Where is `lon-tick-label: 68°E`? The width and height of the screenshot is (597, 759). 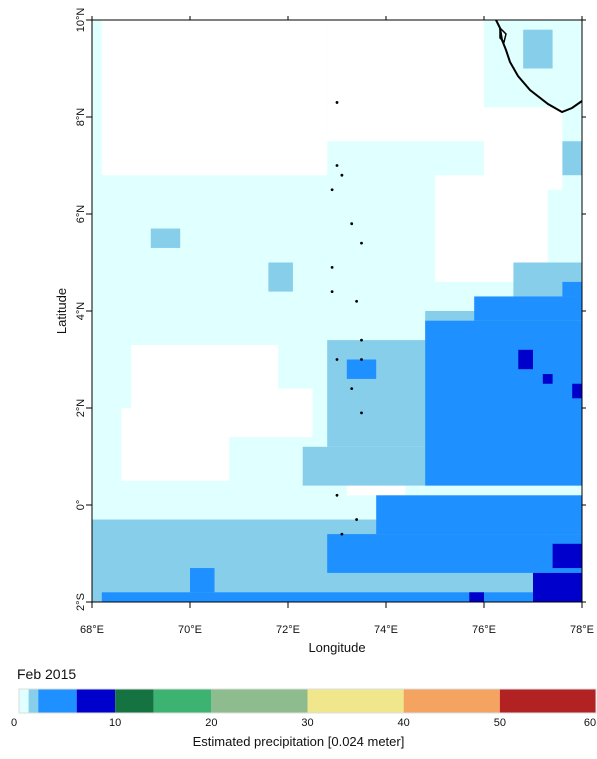 lon-tick-label: 68°E is located at coordinates (92, 630).